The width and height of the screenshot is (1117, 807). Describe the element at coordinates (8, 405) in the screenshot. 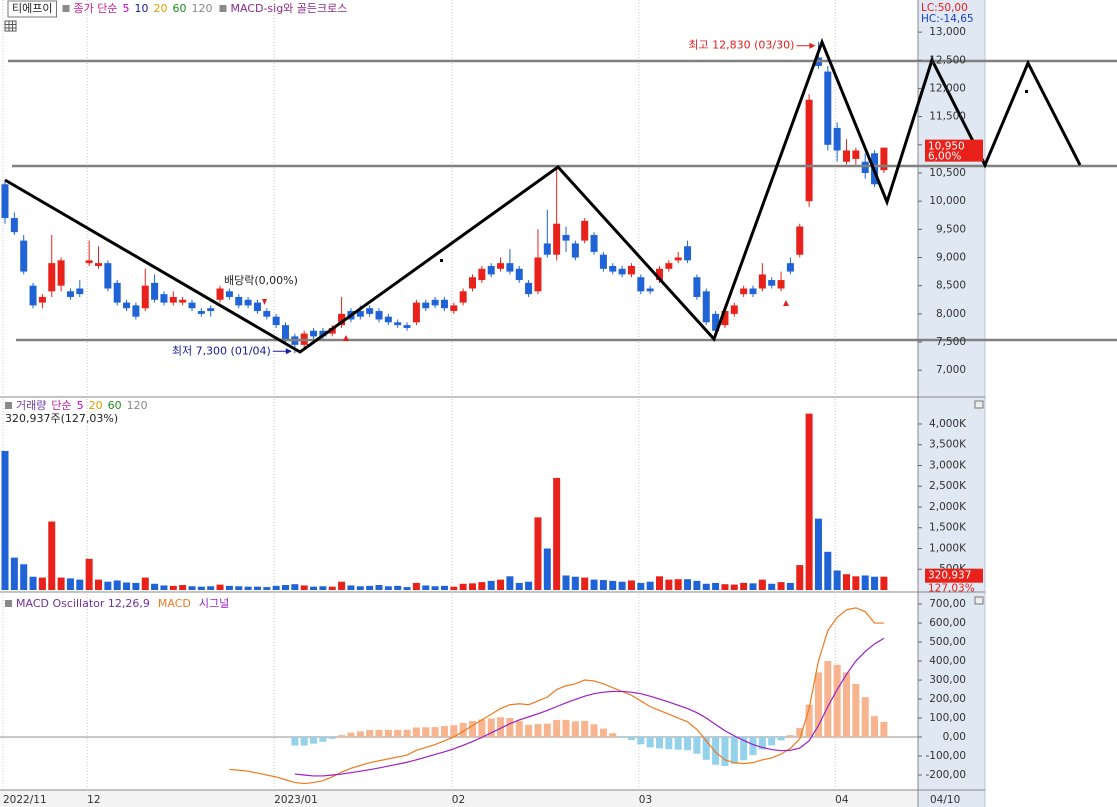

I see `legend-icon` at that location.